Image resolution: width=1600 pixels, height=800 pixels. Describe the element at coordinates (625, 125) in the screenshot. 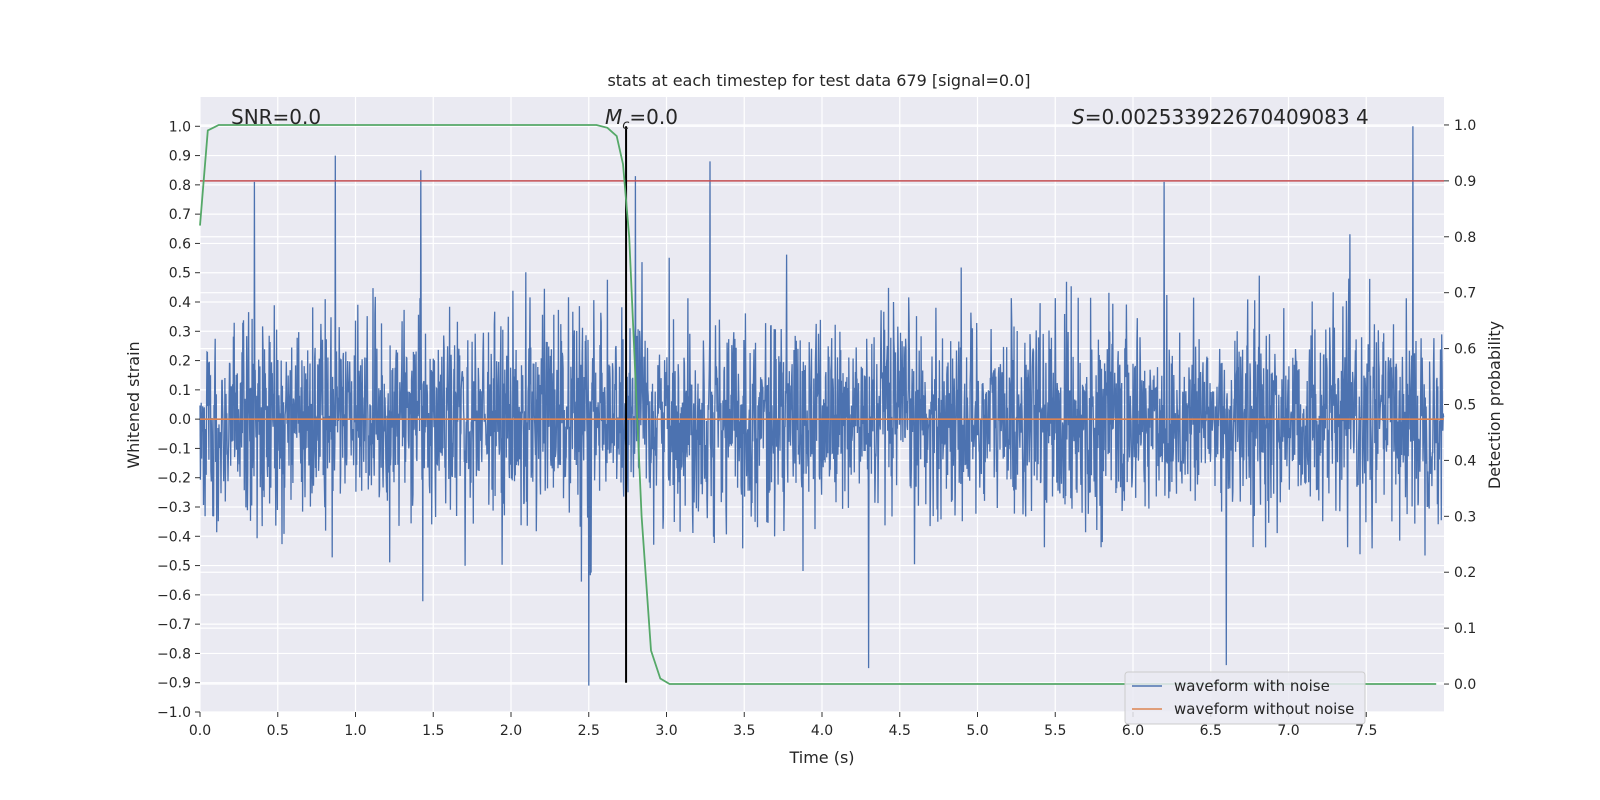

I see `mc-subscript: c` at that location.